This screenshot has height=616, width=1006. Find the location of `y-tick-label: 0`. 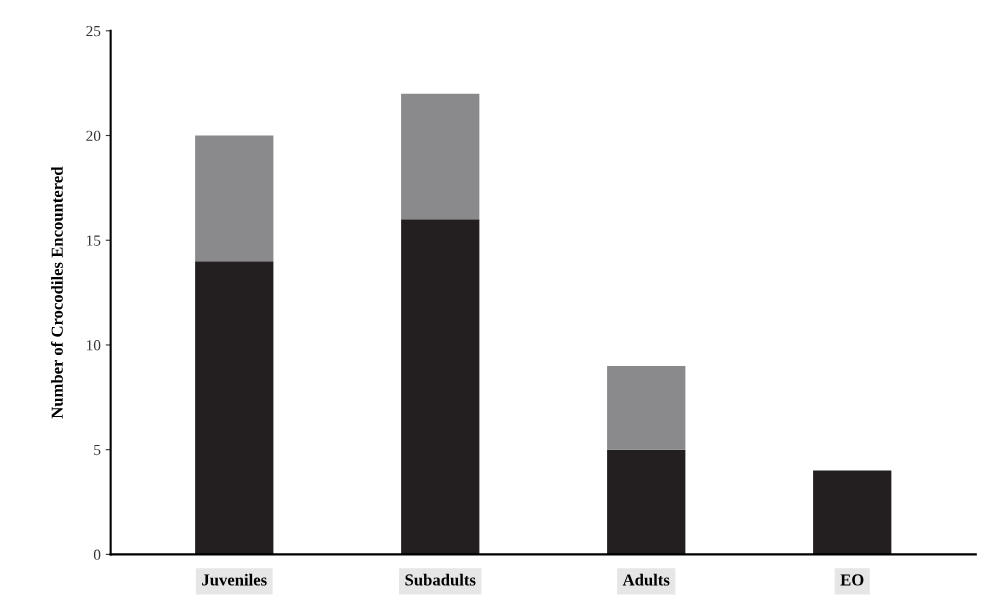

y-tick-label: 0 is located at coordinates (97, 554).